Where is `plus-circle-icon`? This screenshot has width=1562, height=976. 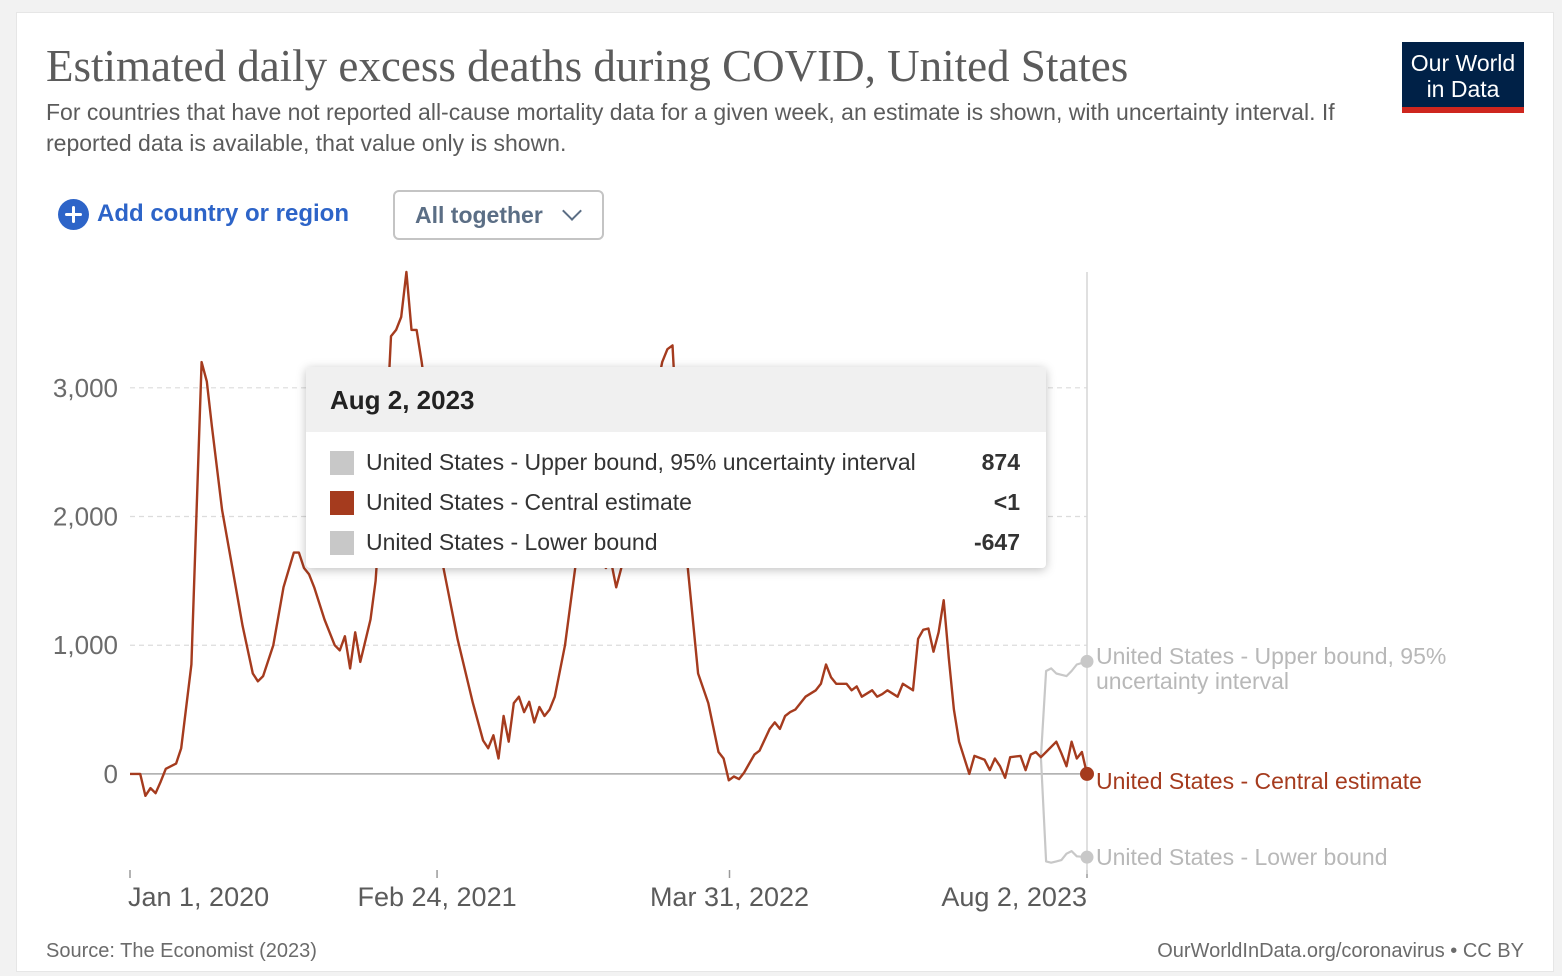
plus-circle-icon is located at coordinates (73, 214).